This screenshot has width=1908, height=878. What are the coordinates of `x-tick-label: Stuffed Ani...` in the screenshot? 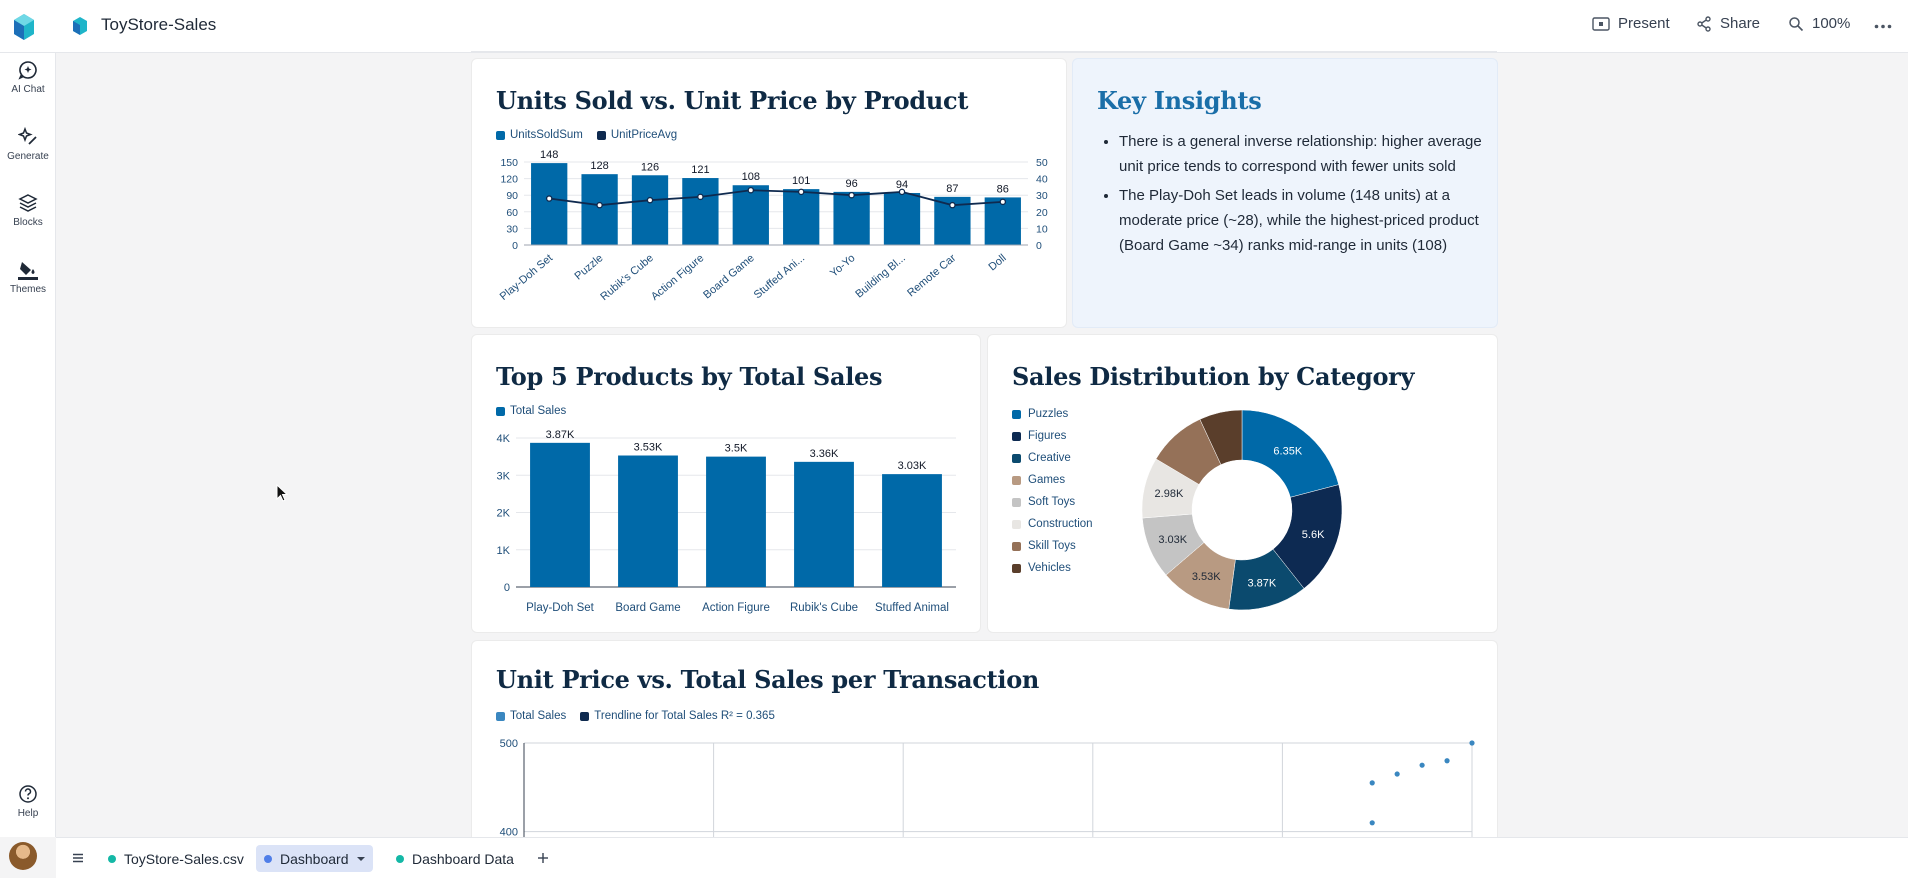 It's located at (779, 276).